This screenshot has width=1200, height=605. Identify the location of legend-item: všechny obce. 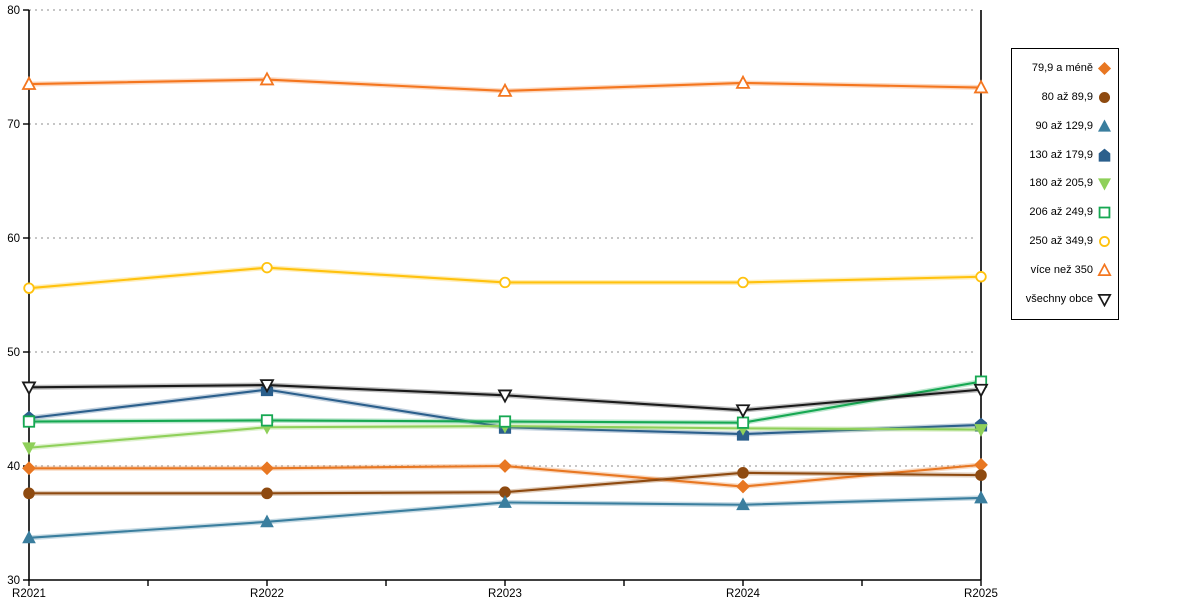
(1064, 299).